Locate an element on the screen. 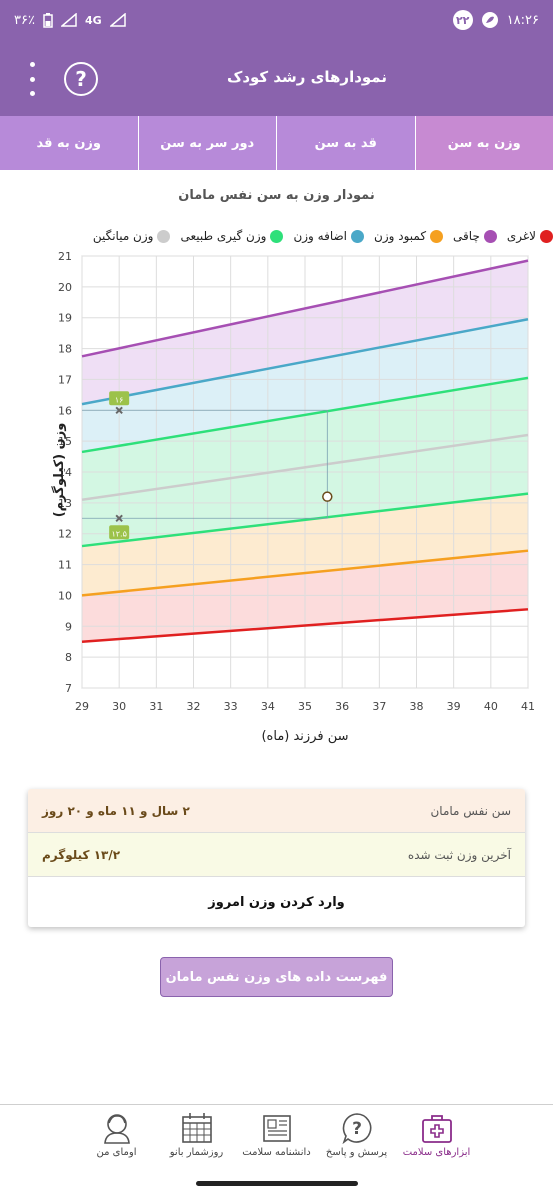 The image size is (553, 1200). y-tick-label: 19 is located at coordinates (65, 318).